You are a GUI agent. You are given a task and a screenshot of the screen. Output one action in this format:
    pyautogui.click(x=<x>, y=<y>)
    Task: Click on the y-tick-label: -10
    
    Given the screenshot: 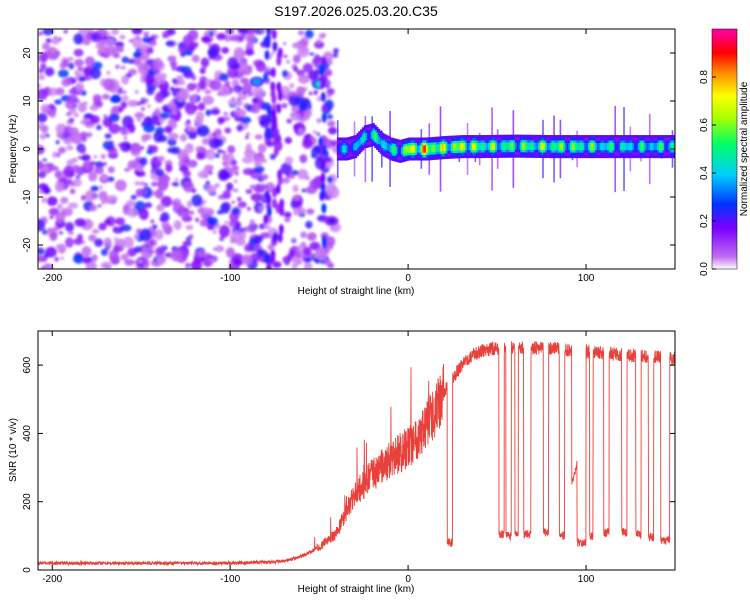 What is the action you would take?
    pyautogui.click(x=27, y=196)
    